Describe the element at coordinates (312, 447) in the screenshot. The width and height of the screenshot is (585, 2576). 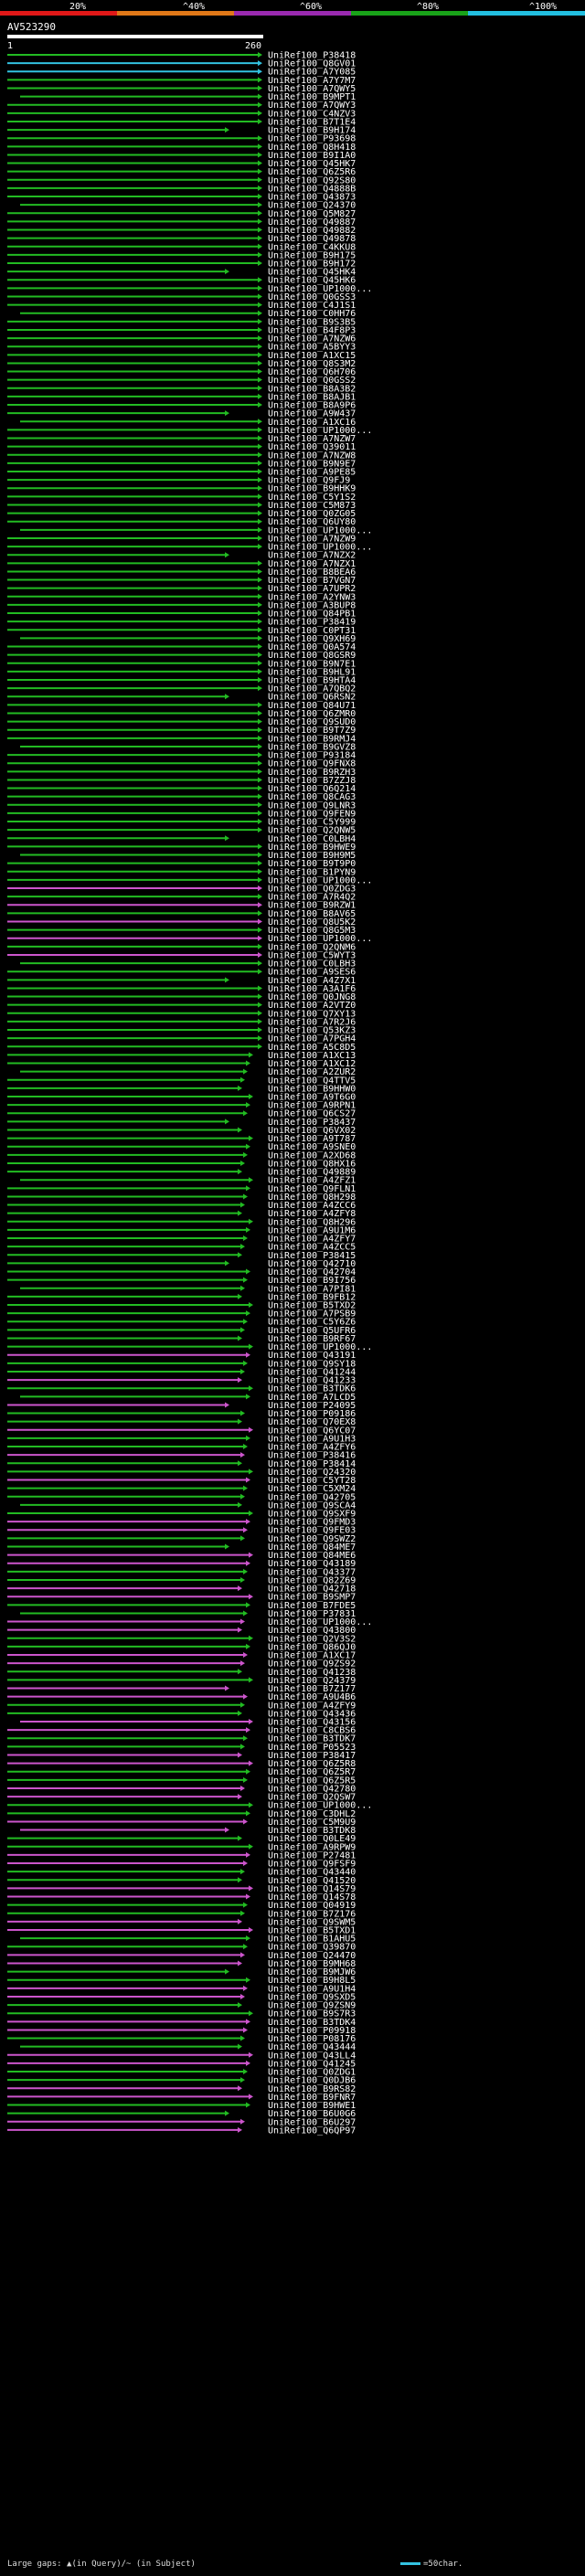
I see `hit-label: UniRef100_Q39011` at that location.